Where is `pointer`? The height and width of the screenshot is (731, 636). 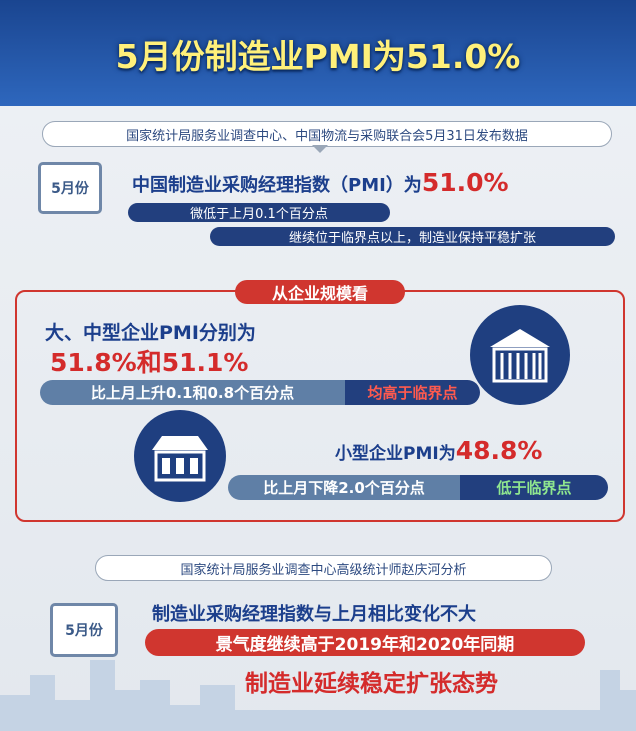
pointer is located at coordinates (320, 149).